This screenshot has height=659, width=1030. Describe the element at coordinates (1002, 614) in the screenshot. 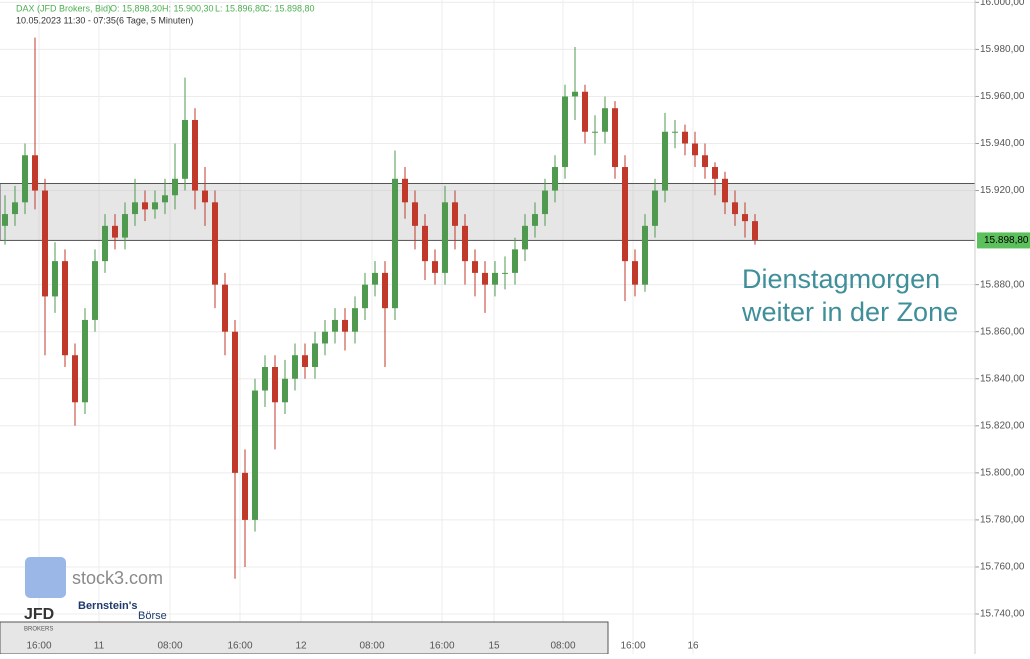

I see `y-tick-label: 15.740,00` at that location.